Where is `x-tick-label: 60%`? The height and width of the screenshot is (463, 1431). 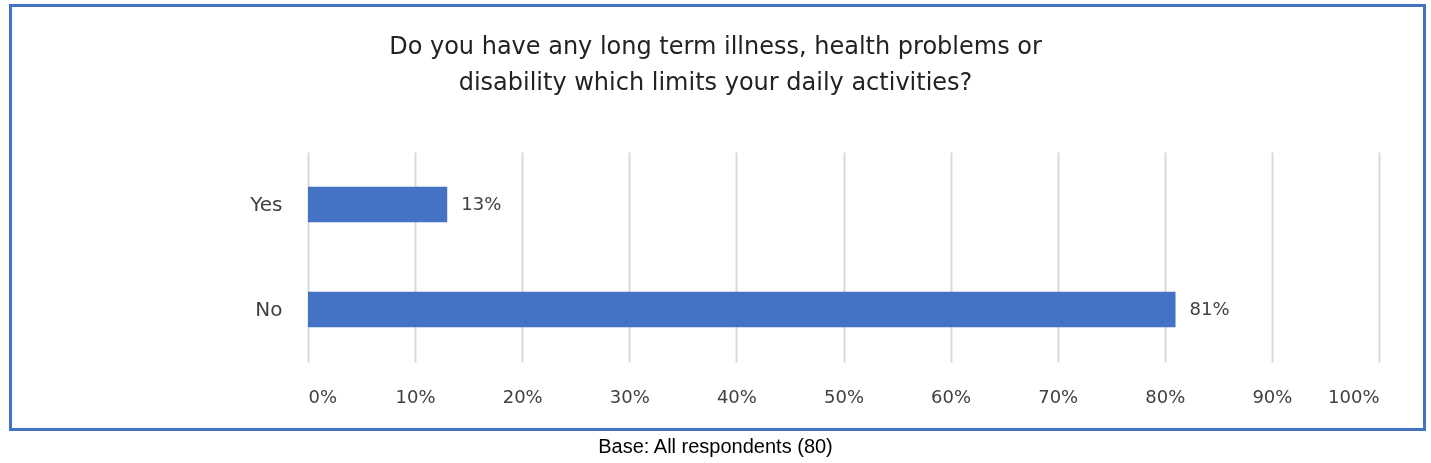
x-tick-label: 60% is located at coordinates (951, 396).